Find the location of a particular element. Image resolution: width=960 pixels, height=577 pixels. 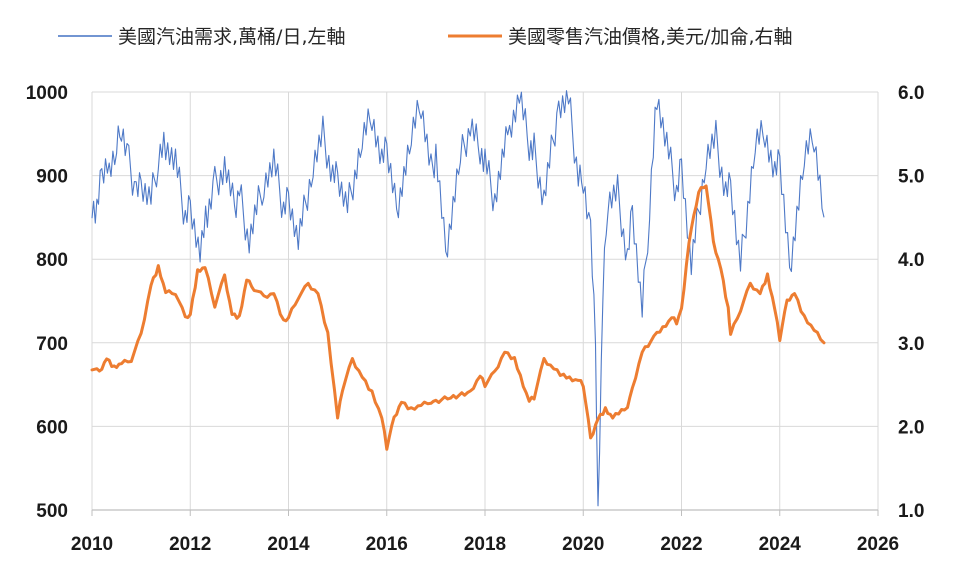

y-right-tick-label: 1.0 is located at coordinates (911, 511).